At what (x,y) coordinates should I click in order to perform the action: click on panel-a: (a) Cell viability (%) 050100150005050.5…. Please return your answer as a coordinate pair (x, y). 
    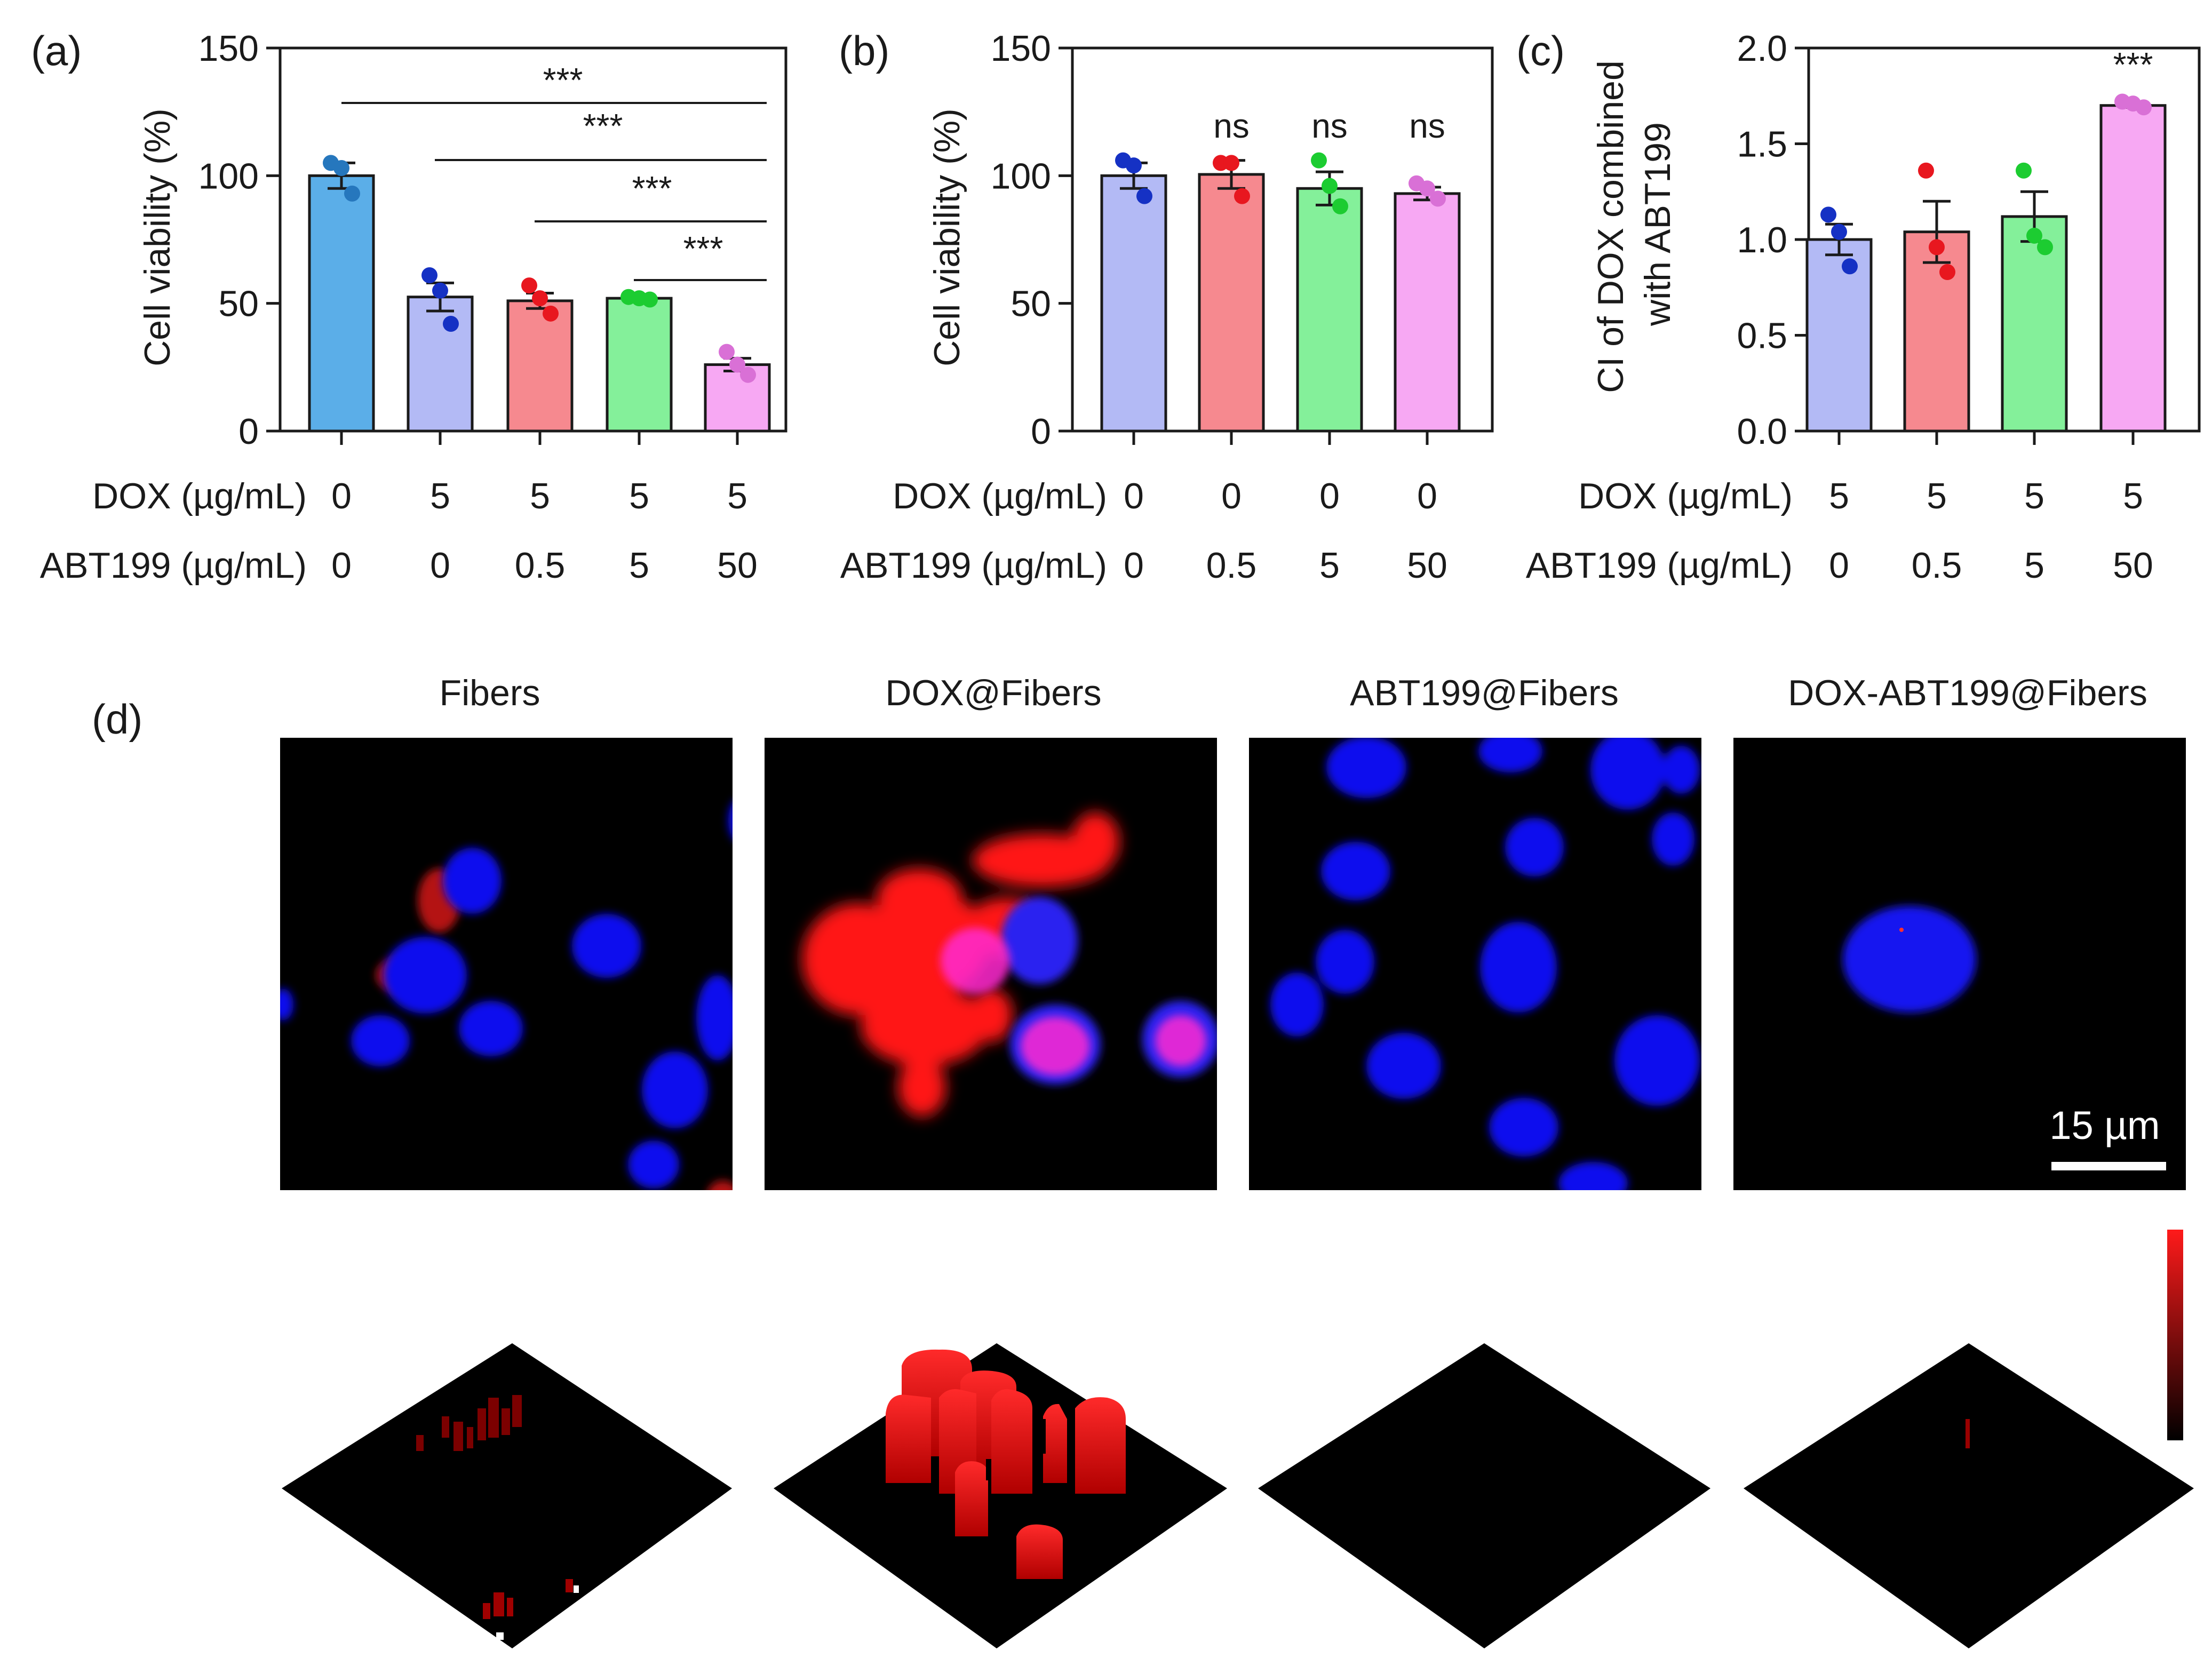
    Looking at the image, I should click on (409, 306).